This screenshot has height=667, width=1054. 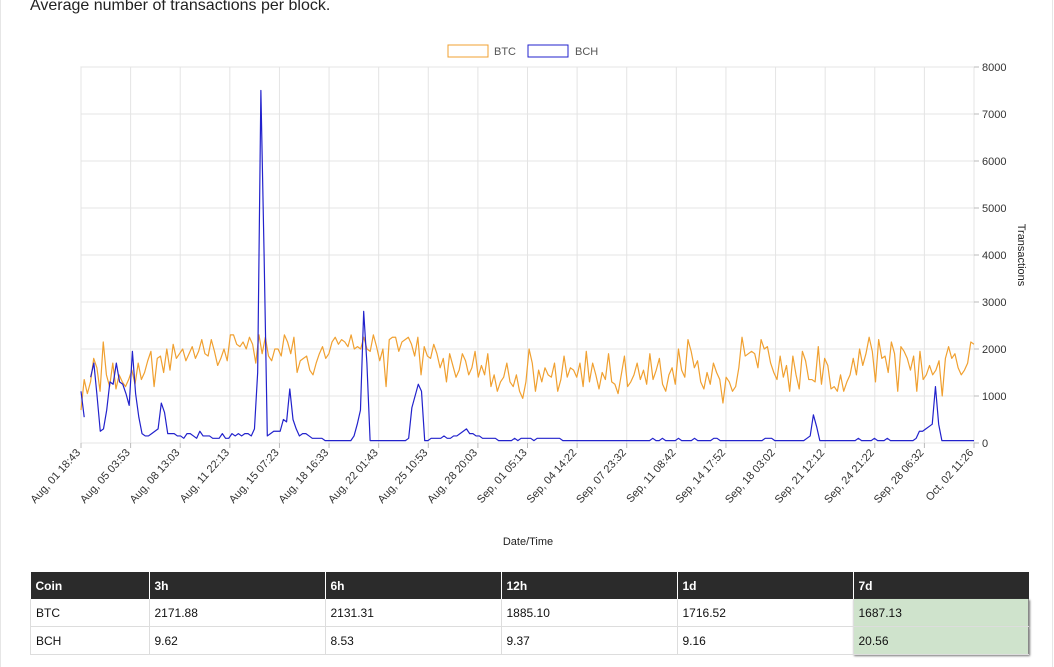 What do you see at coordinates (950, 475) in the screenshot?
I see `x-tick-label: Oct, 02 11:26` at bounding box center [950, 475].